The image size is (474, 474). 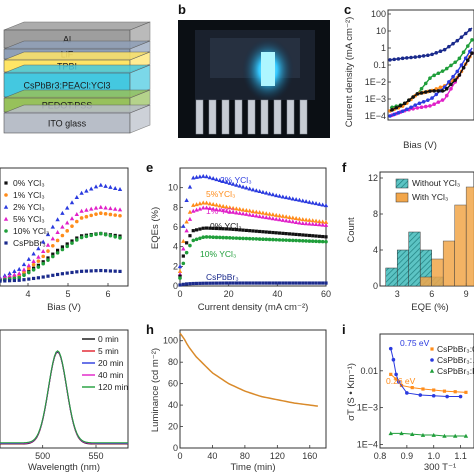 What do you see at coordinates (29, 219) in the screenshot?
I see `panel-d-legend-label: 5% YCl₃` at bounding box center [29, 219].